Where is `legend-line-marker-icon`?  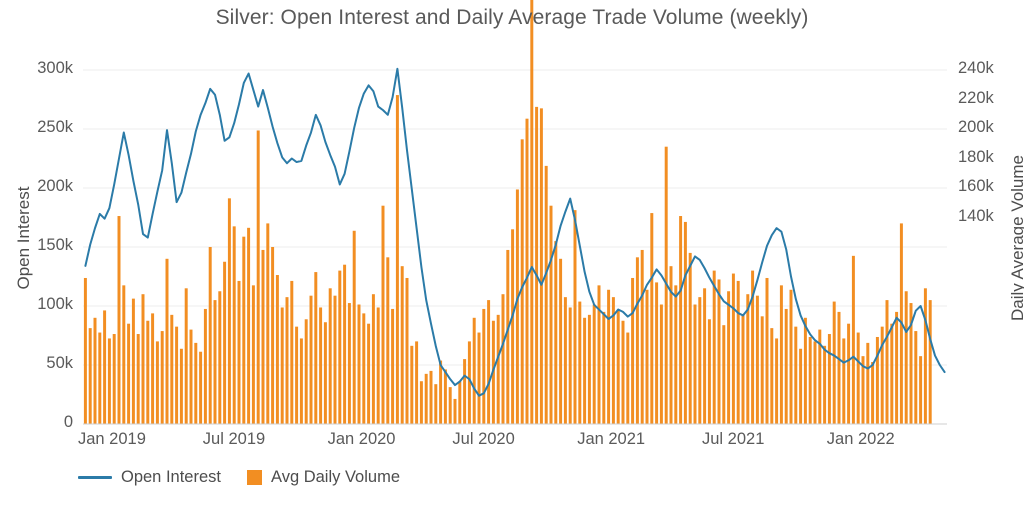 legend-line-marker-icon is located at coordinates (95, 477).